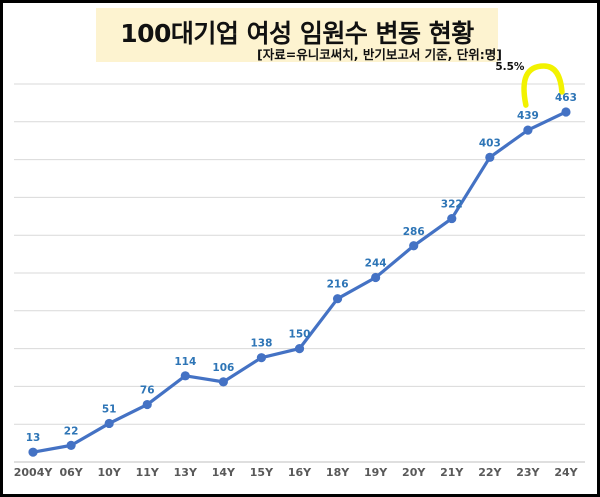 This screenshot has width=600, height=497. I want to click on x-tick-label: 18Y, so click(338, 472).